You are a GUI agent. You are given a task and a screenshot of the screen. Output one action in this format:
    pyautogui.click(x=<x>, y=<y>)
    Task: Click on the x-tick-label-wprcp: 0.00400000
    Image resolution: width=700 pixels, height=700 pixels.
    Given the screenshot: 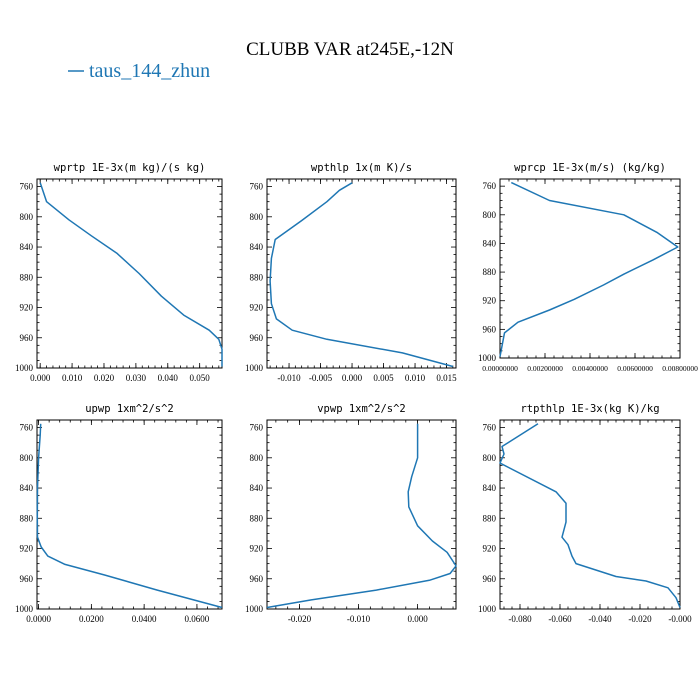 What is the action you would take?
    pyautogui.click(x=590, y=368)
    